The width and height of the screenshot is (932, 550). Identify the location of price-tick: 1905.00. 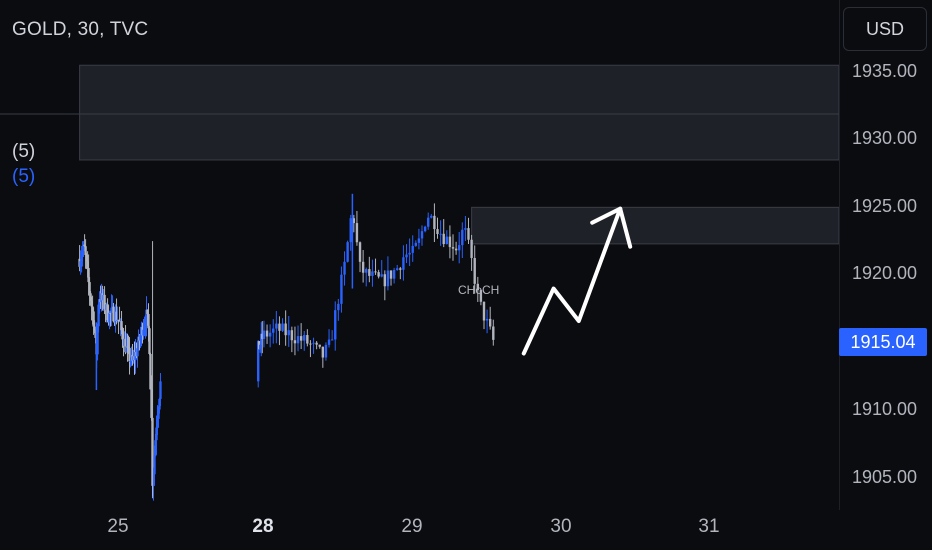
(885, 477).